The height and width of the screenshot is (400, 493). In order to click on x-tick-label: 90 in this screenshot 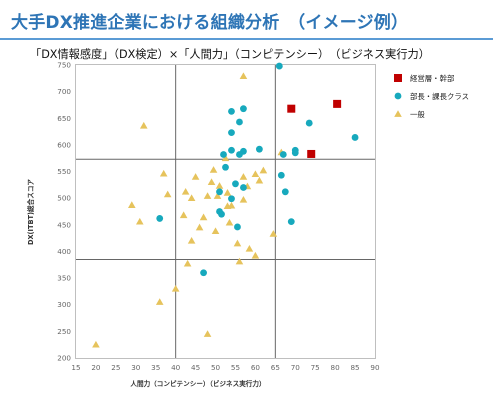, I will do `click(375, 367)`.